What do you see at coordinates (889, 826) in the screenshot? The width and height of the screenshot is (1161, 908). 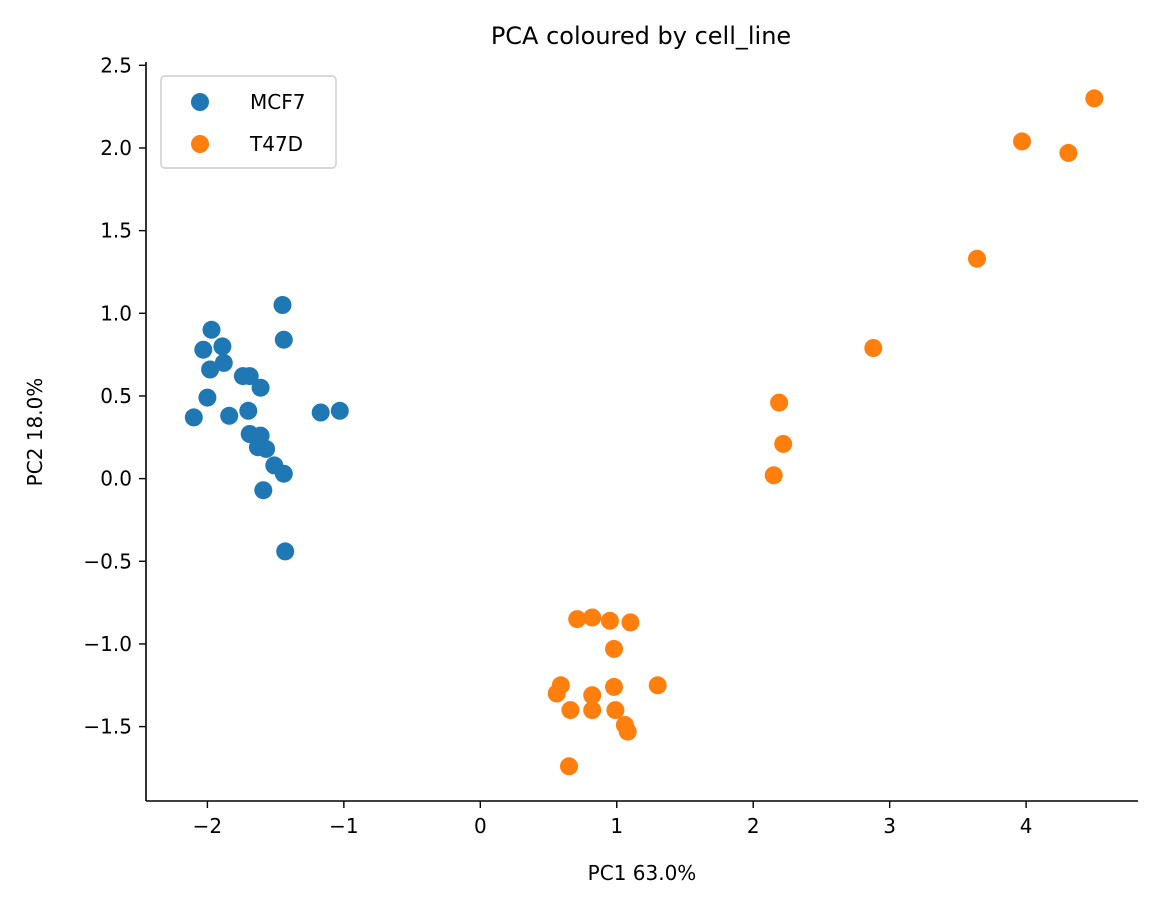 I see `x-tick-label: 3` at bounding box center [889, 826].